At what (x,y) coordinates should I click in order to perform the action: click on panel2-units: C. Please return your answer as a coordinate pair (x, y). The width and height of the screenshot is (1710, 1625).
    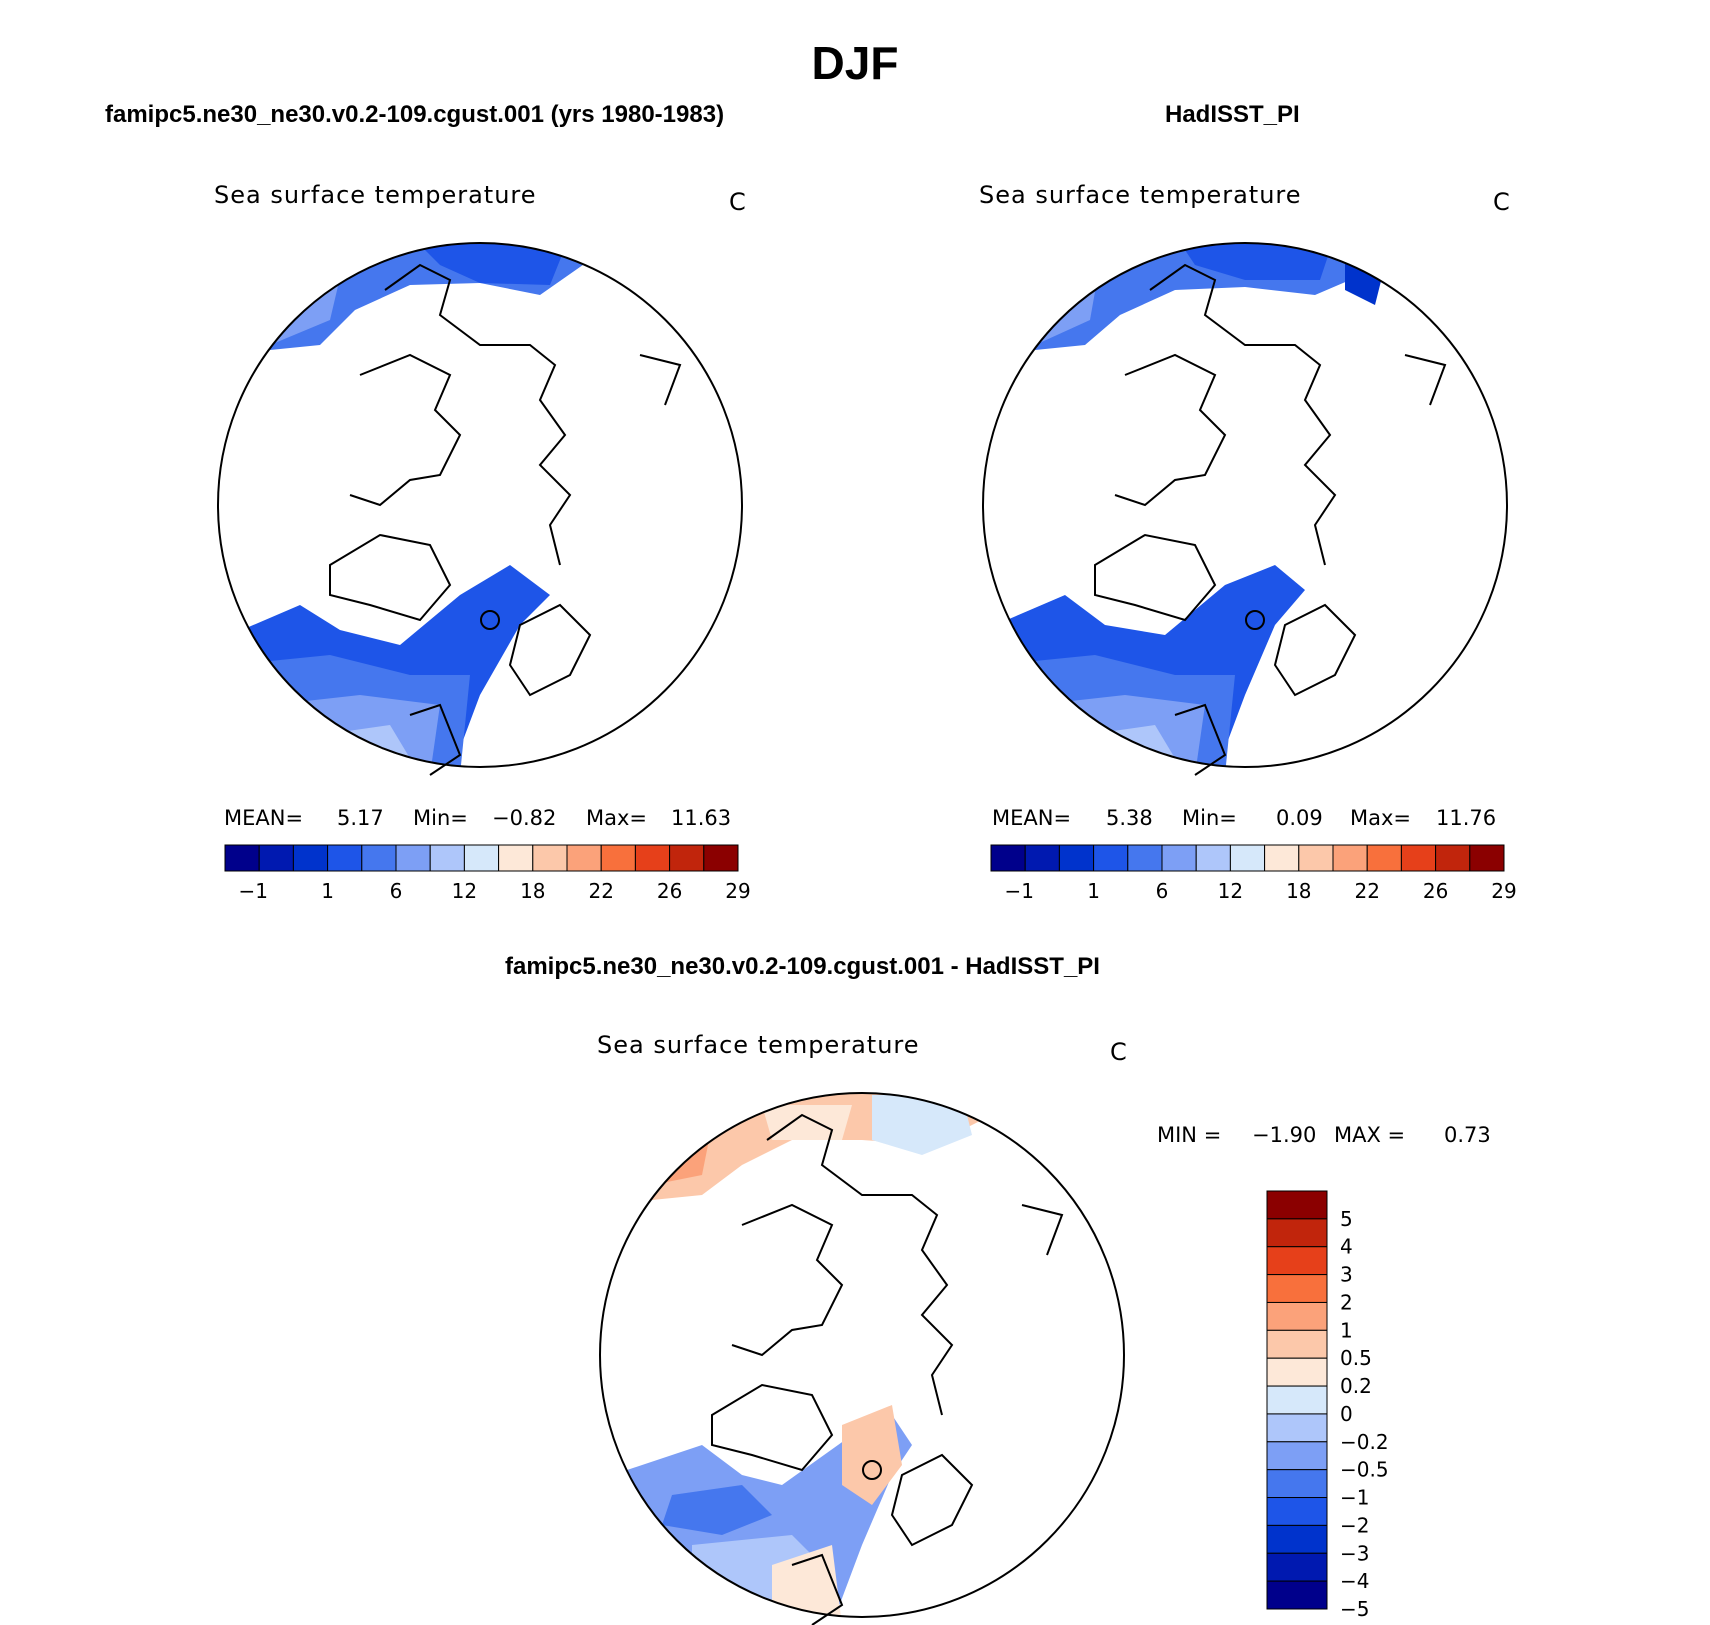
    Looking at the image, I should click on (1502, 202).